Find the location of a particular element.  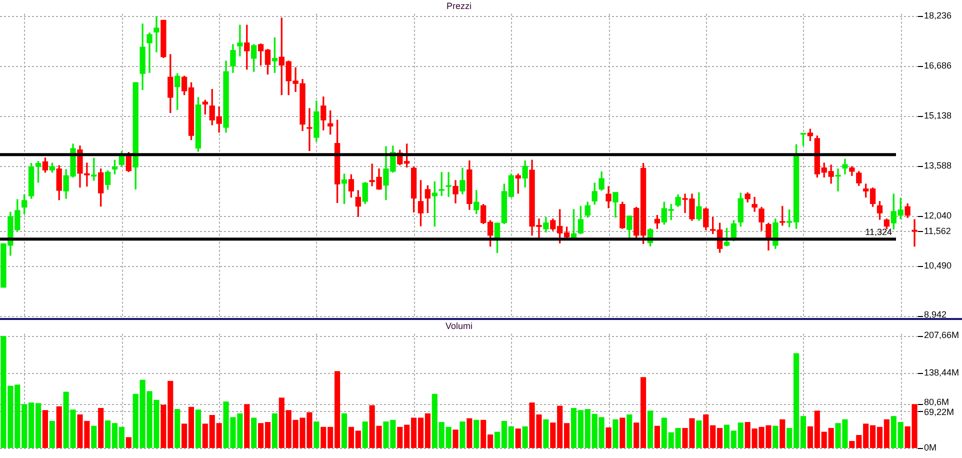

y-tick-label: 138,44M is located at coordinates (942, 373).